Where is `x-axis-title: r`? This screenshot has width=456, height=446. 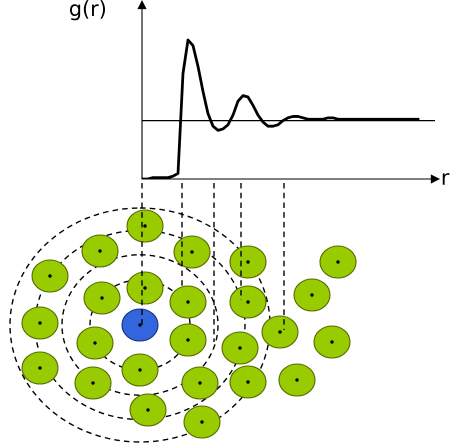
x-axis-title: r is located at coordinates (446, 179).